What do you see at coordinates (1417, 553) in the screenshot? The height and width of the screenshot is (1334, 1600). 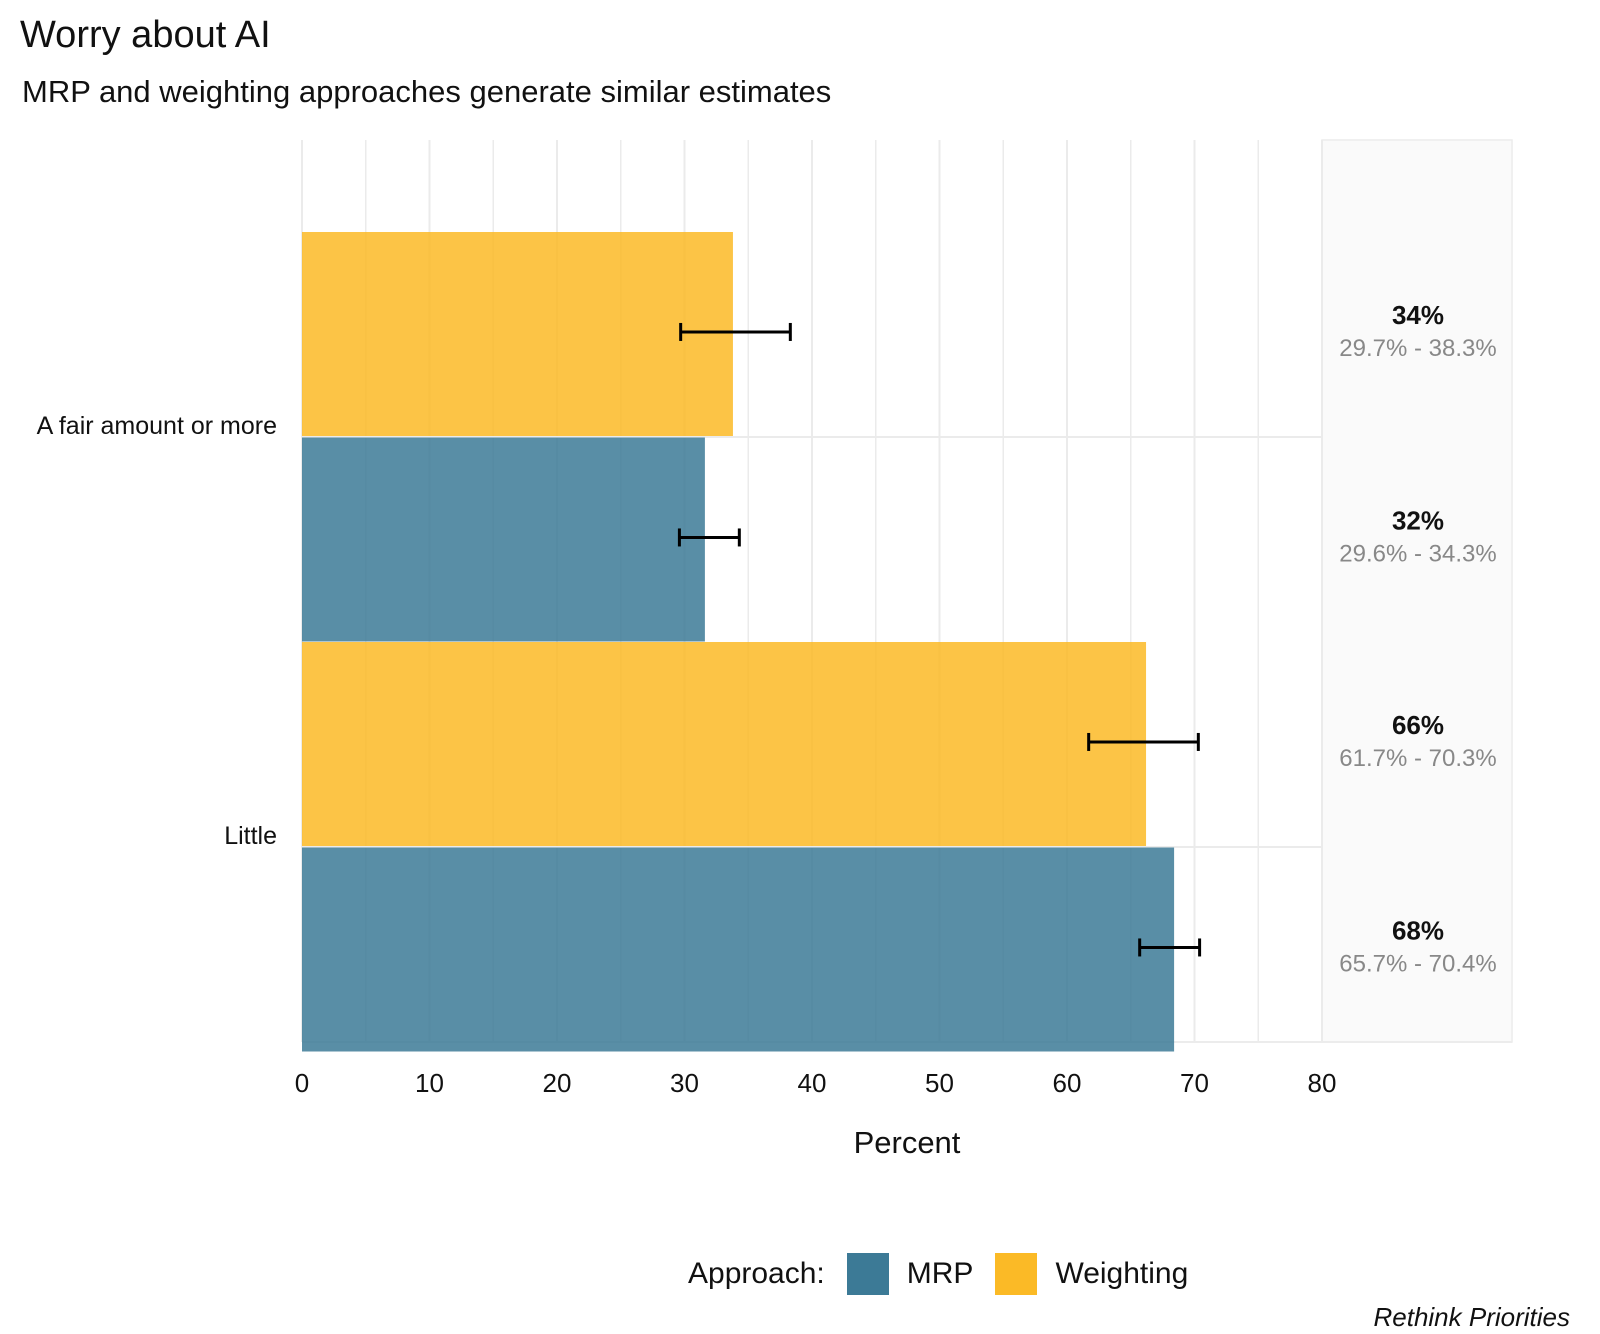 I see `ci-label: 29.6% - 34.3%` at bounding box center [1417, 553].